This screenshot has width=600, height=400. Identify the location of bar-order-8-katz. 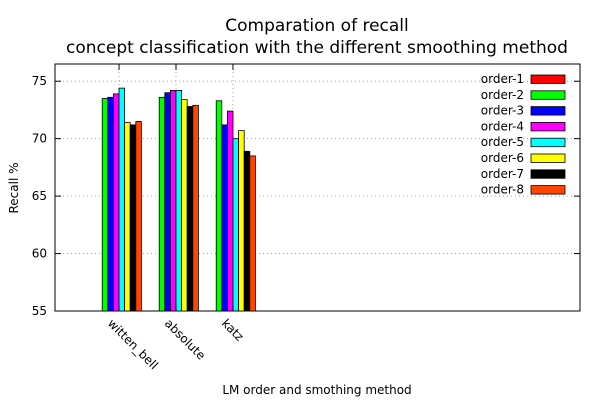
(252, 233).